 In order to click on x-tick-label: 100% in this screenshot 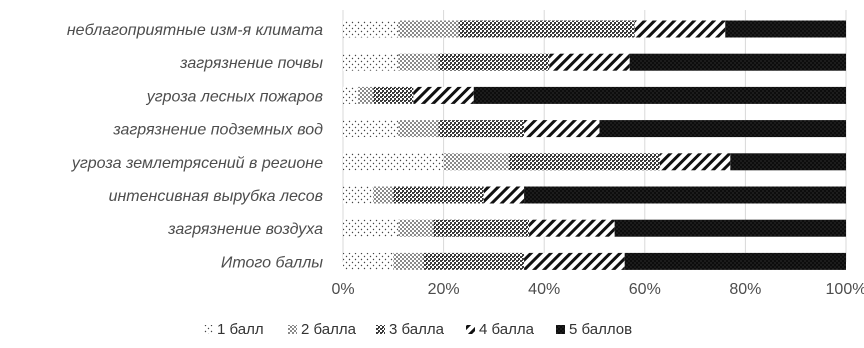, I will do `click(845, 289)`.